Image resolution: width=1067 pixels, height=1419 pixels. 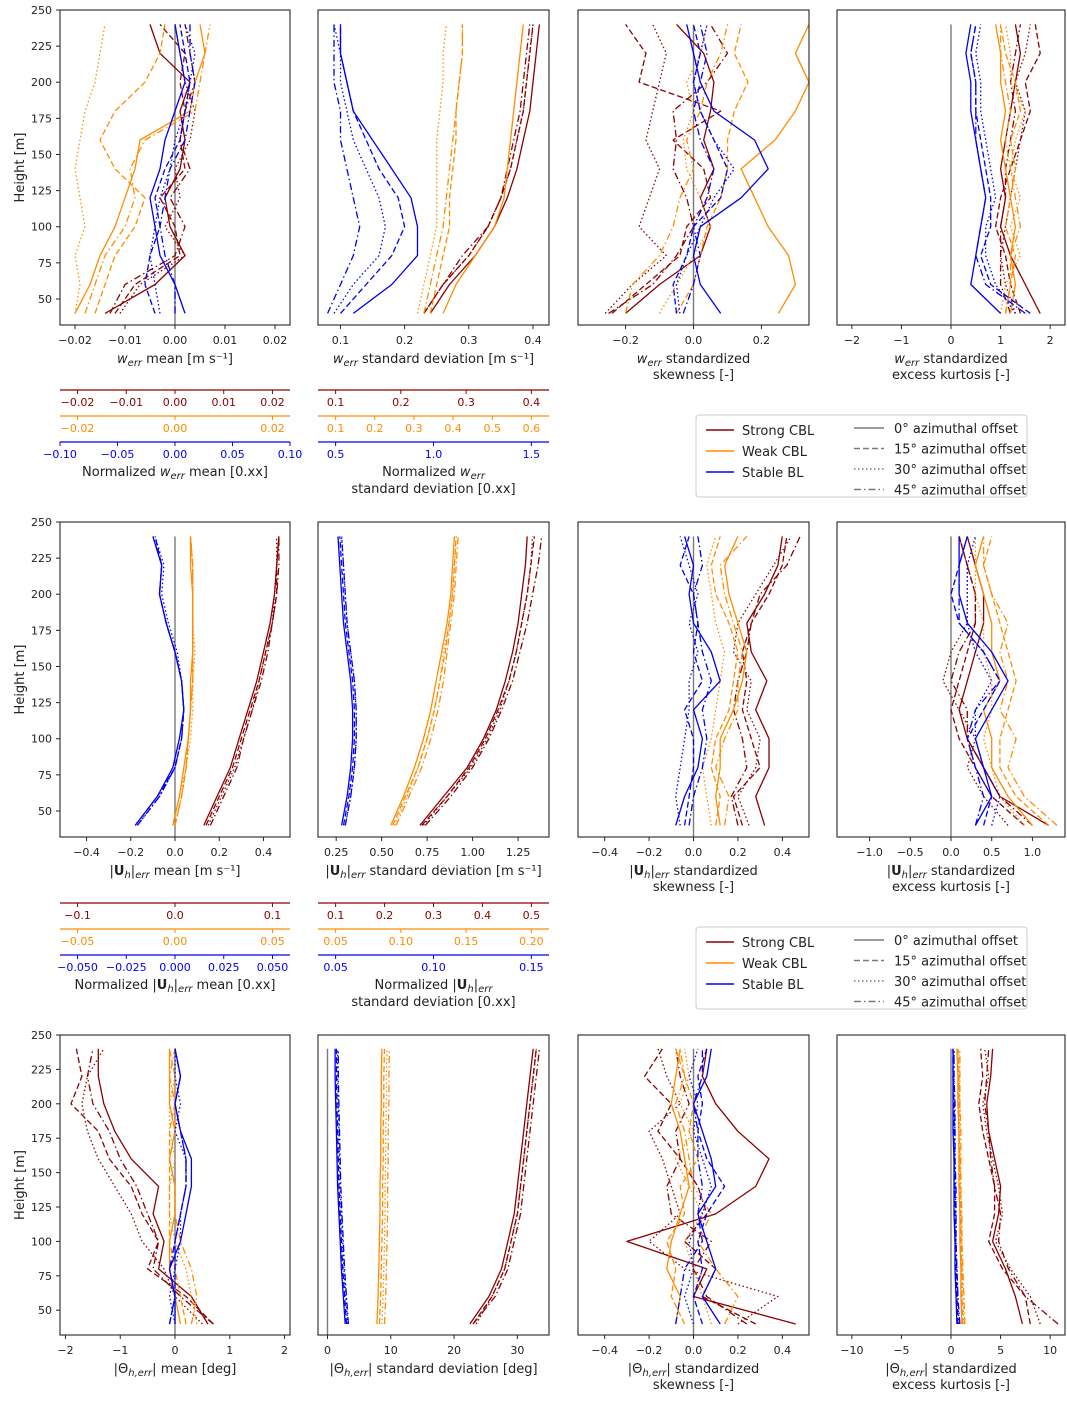 I want to click on y-tick-label: 225, so click(x=41, y=46).